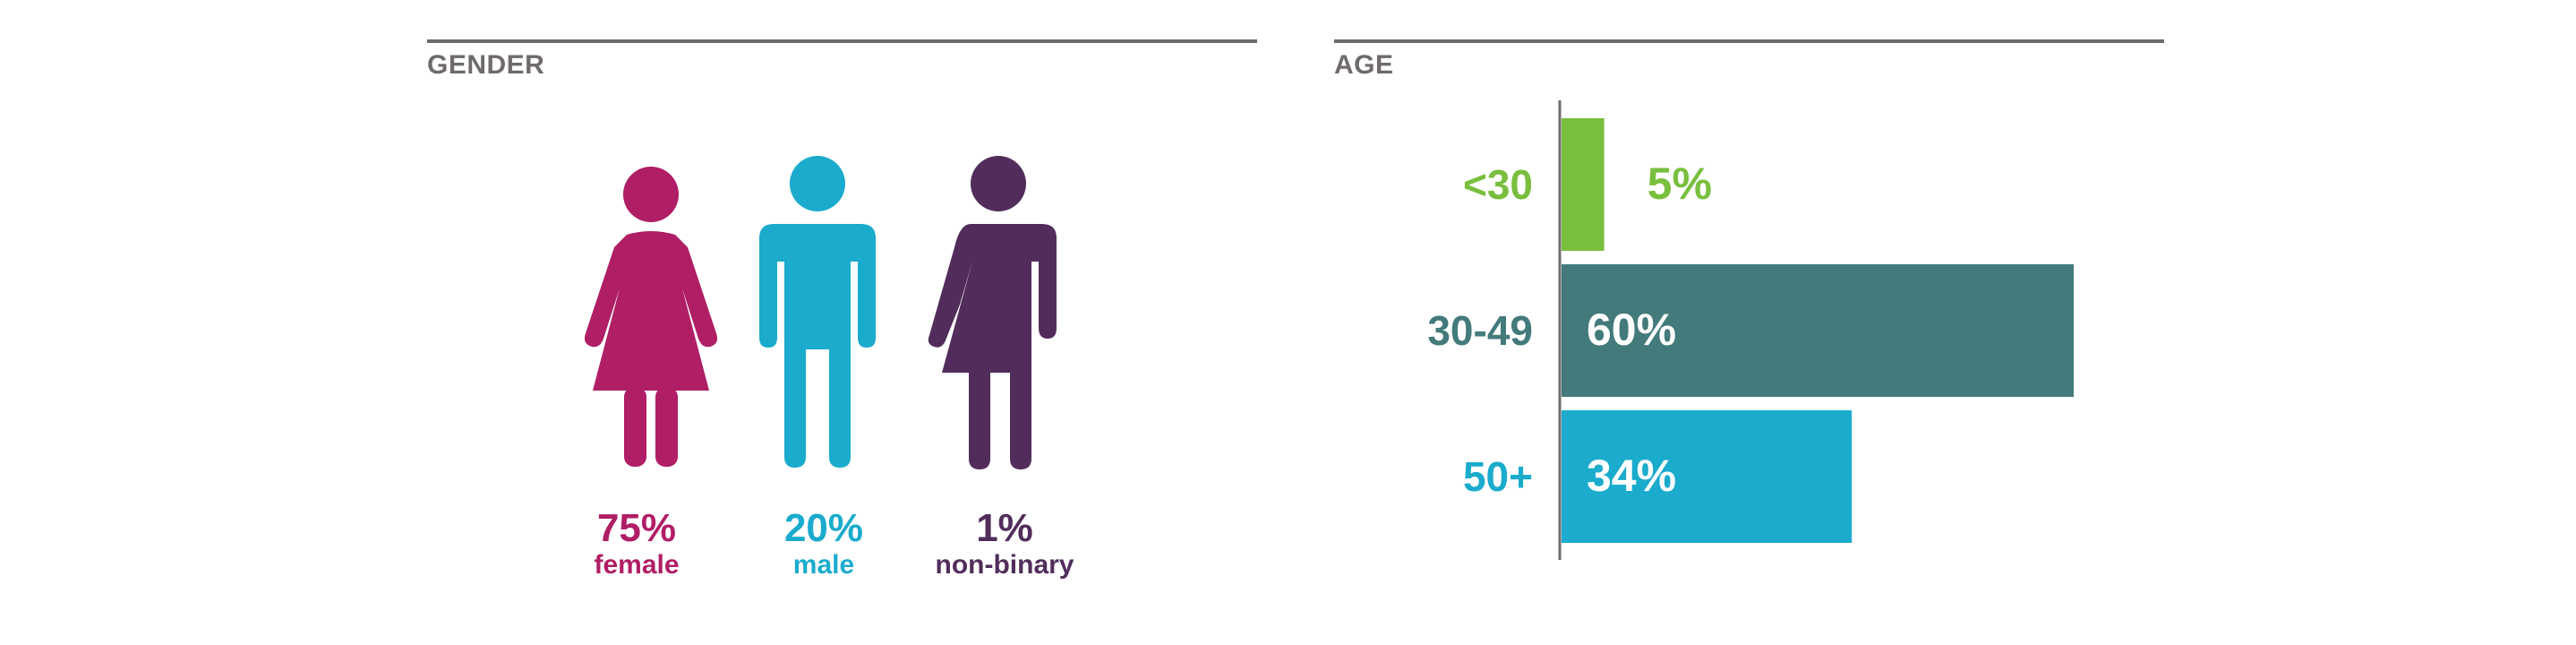 This screenshot has width=2576, height=645. I want to click on gender-panel-title: GENDER, so click(486, 65).